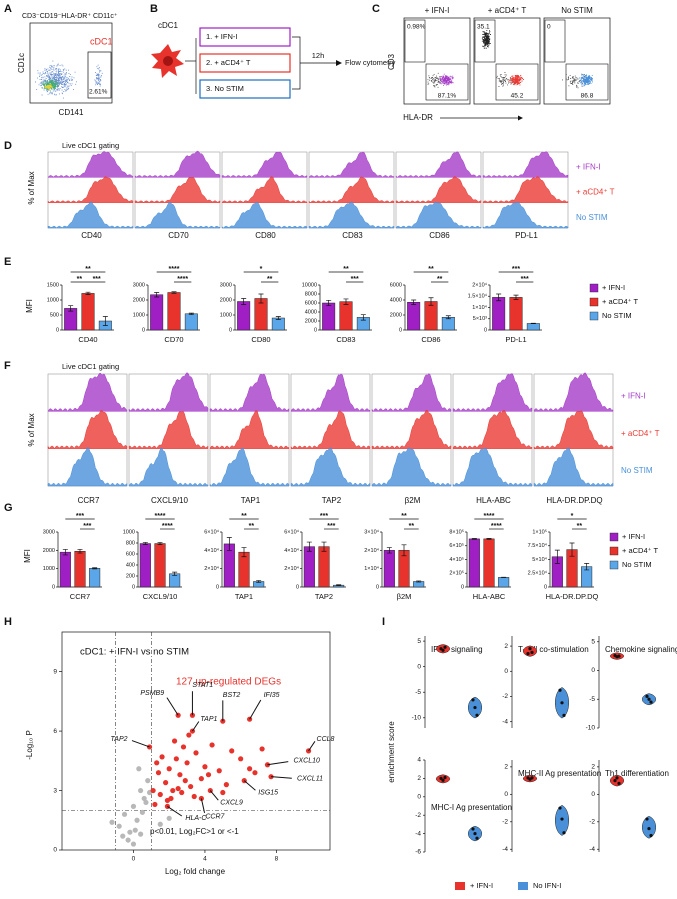 The width and height of the screenshot is (677, 899). Describe the element at coordinates (376, 9) in the screenshot. I see `panel-label: C` at that location.